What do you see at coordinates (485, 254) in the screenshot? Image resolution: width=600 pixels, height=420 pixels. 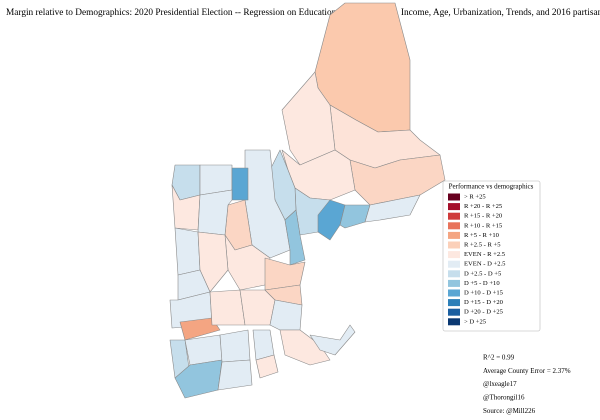 I see `legend-label: EVEN - R +2.5` at bounding box center [485, 254].